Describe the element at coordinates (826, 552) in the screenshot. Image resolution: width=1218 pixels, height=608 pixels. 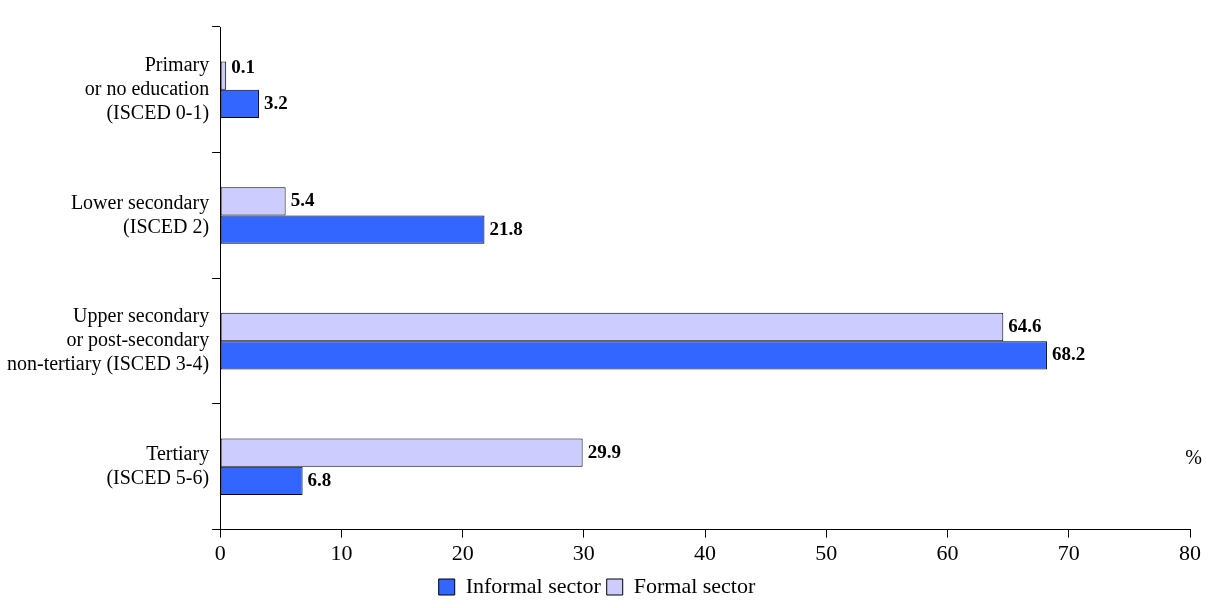
I see `x-tick-label: 50` at that location.